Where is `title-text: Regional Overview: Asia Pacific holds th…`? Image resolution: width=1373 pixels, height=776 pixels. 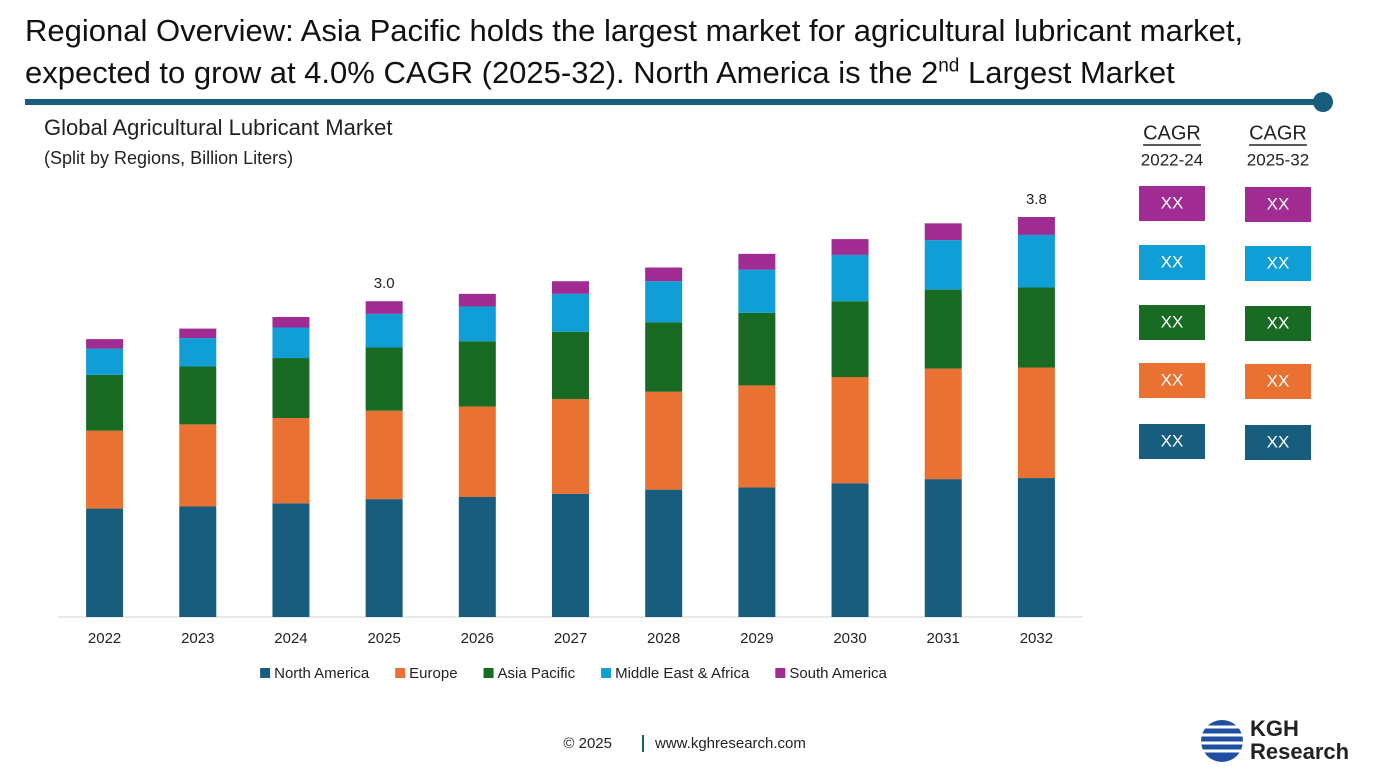 title-text: Regional Overview: Asia Pacific holds th… is located at coordinates (634, 51).